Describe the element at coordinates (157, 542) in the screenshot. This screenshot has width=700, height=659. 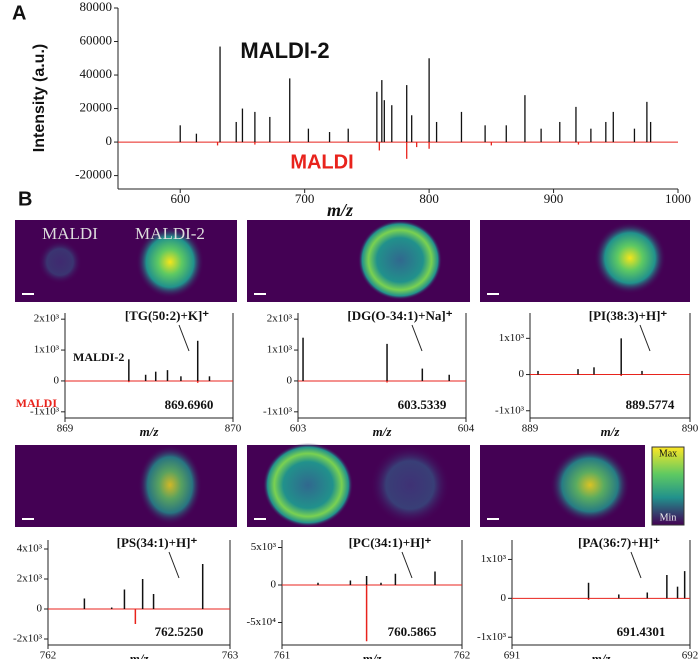
I see `peak-annotation: [PS(34:1)+H]⁺` at that location.